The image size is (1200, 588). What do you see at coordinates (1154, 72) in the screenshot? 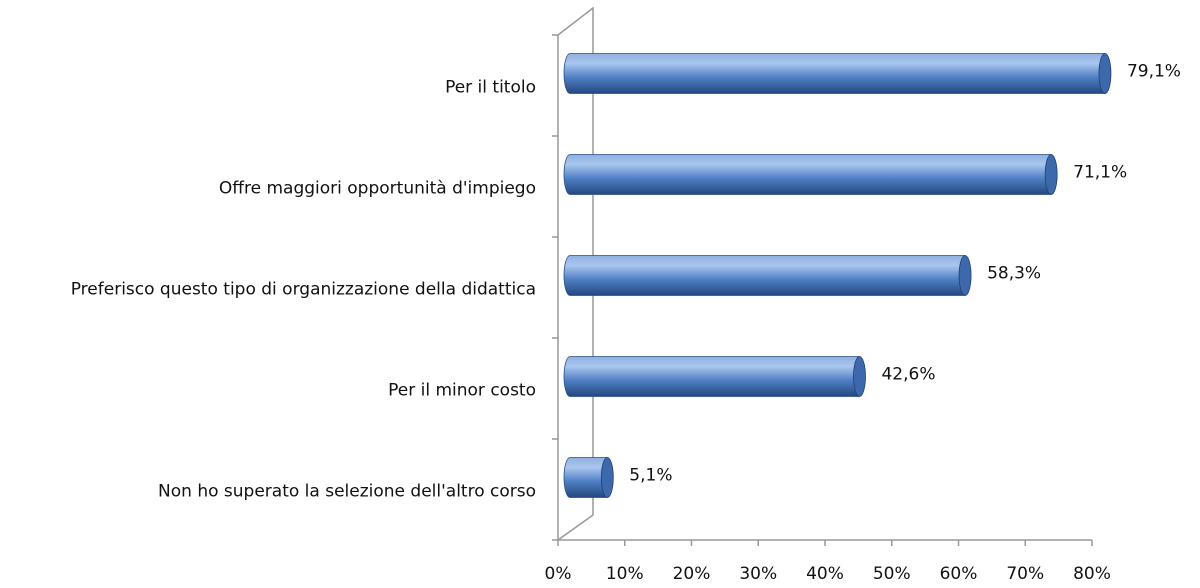
I see `value-label: 79,1%` at bounding box center [1154, 72].